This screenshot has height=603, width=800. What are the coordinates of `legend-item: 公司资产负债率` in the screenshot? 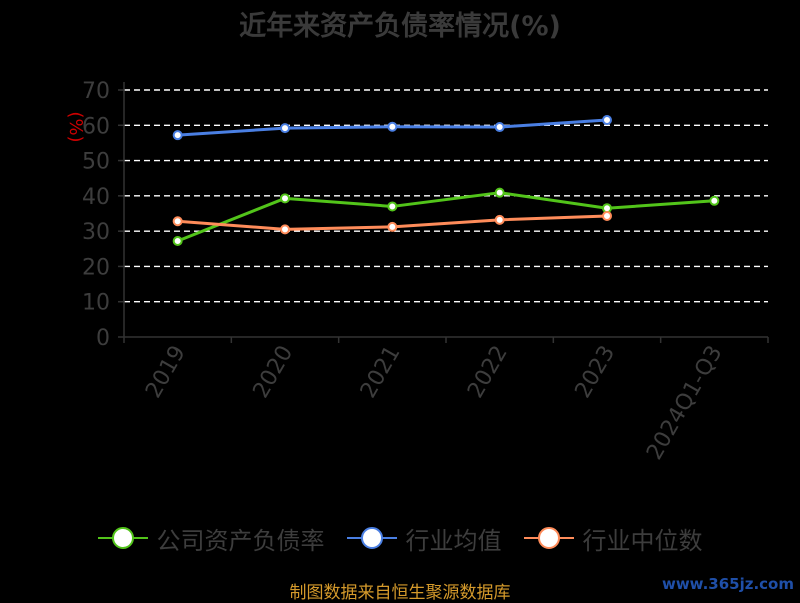 It's located at (211, 538).